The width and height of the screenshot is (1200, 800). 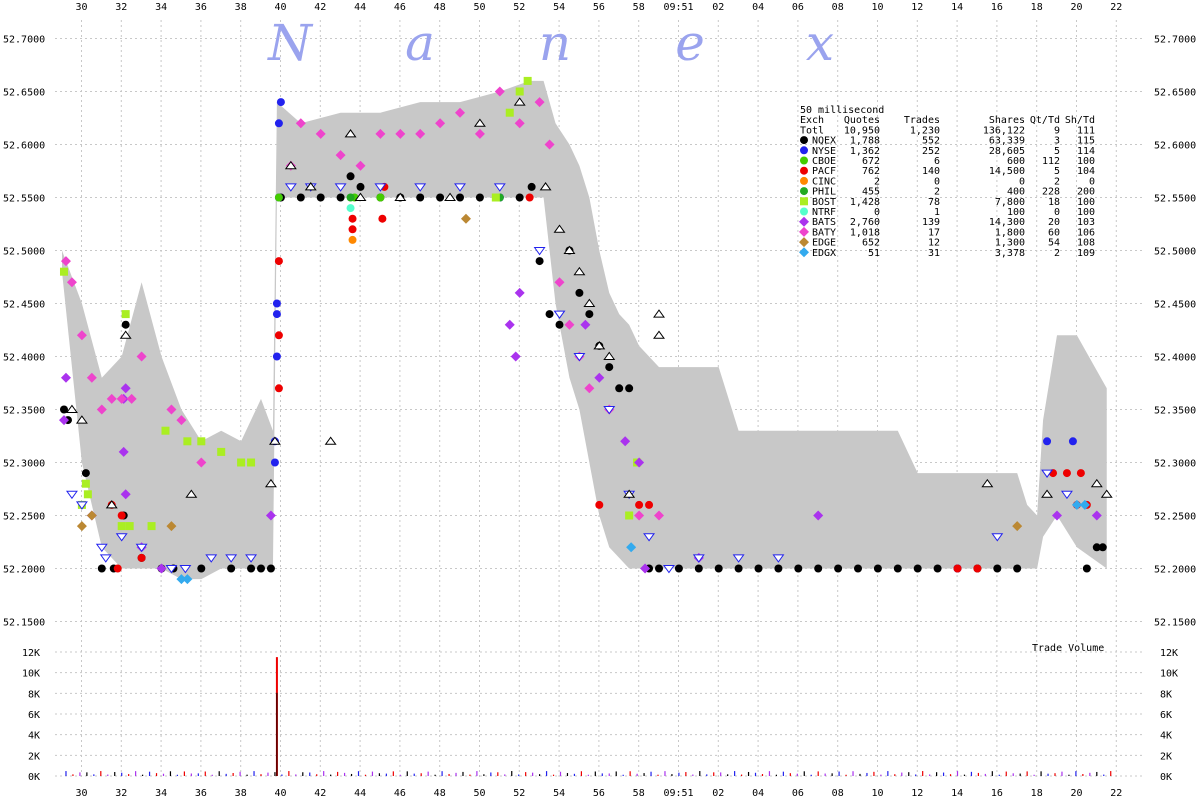 I want to click on x-tick-bottom: 30, so click(x=81, y=793).